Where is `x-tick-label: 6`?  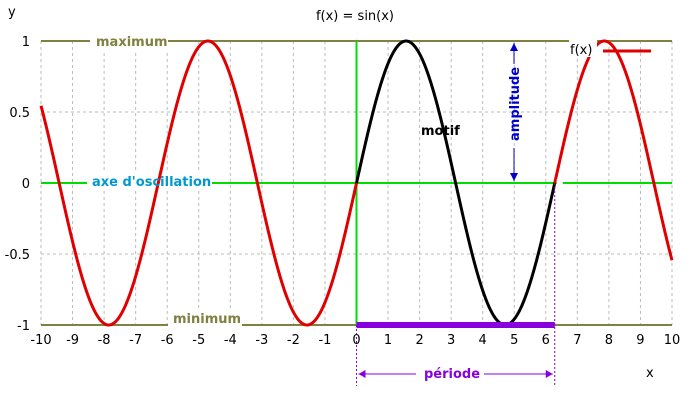 x-tick-label: 6 is located at coordinates (546, 340).